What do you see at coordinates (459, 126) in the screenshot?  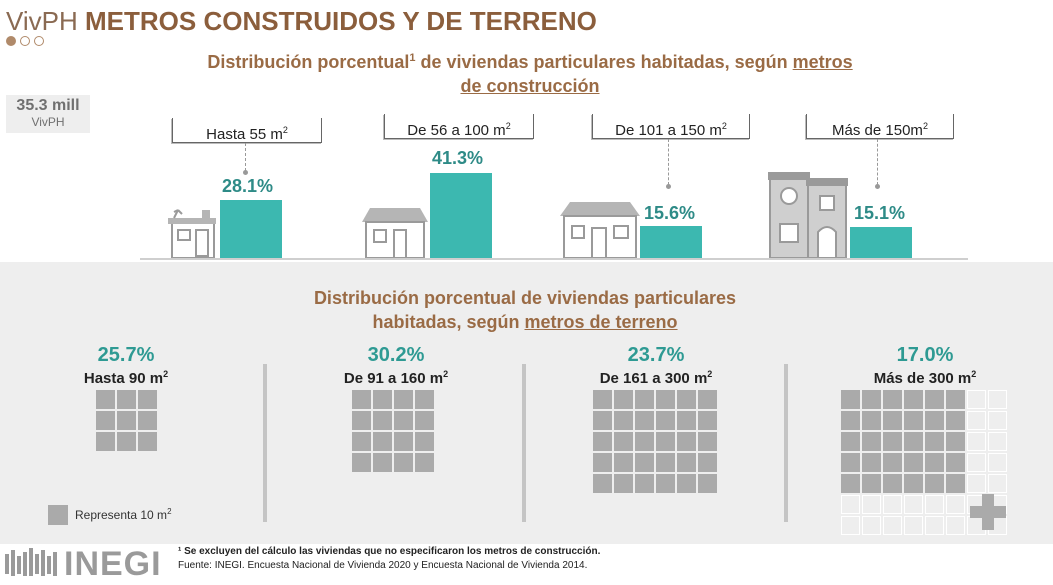 I see `construction-cat-2: De 56 a 100 m2` at bounding box center [459, 126].